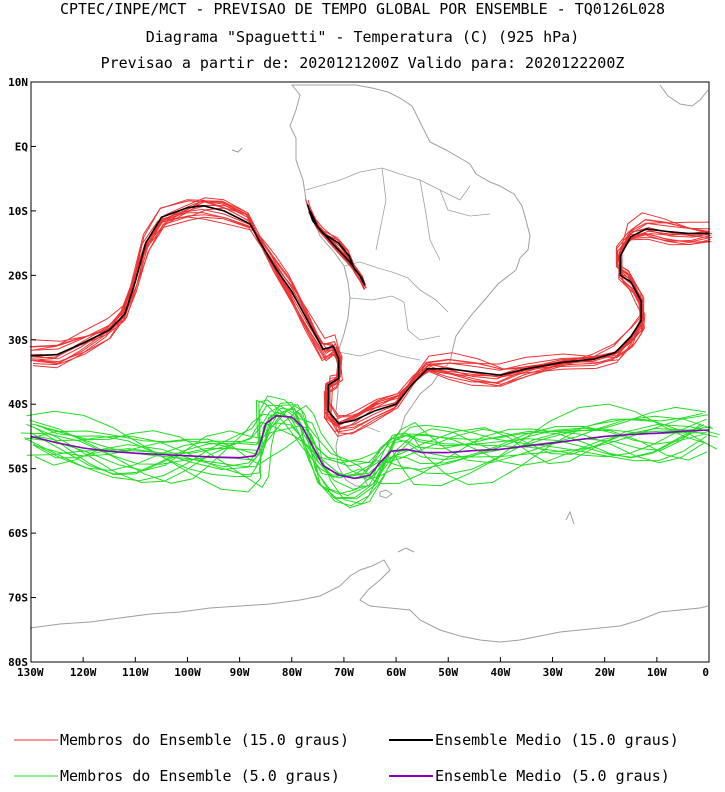 This screenshot has width=725, height=792. What do you see at coordinates (18, 598) in the screenshot?
I see `y-tick-label: 70S` at bounding box center [18, 598].